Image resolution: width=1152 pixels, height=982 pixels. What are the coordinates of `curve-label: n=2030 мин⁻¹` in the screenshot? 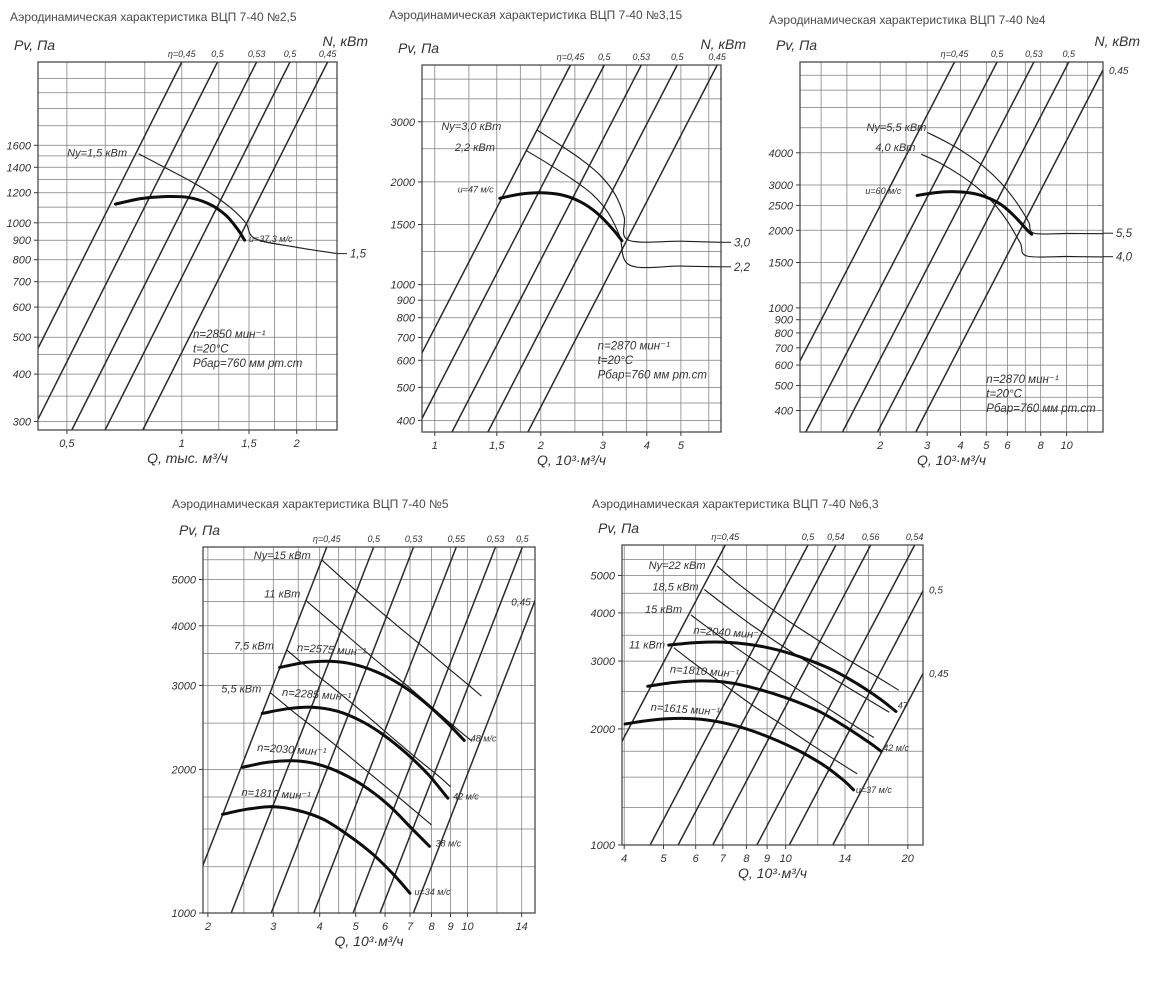 It's located at (292, 750).